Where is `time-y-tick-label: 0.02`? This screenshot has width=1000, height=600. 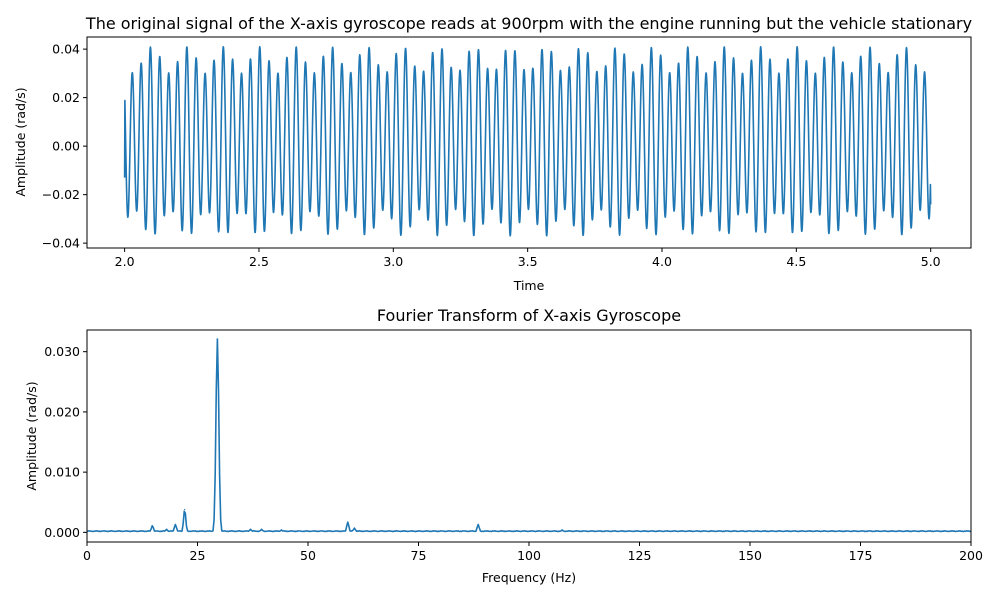 time-y-tick-label: 0.02 is located at coordinates (66, 97).